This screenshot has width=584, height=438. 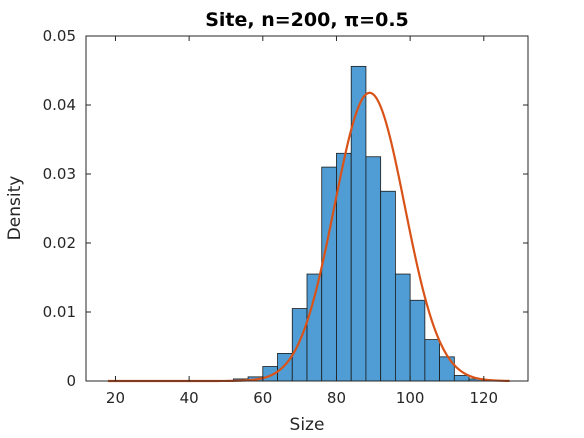 What do you see at coordinates (115, 398) in the screenshot?
I see `x-tick-label: 20` at bounding box center [115, 398].